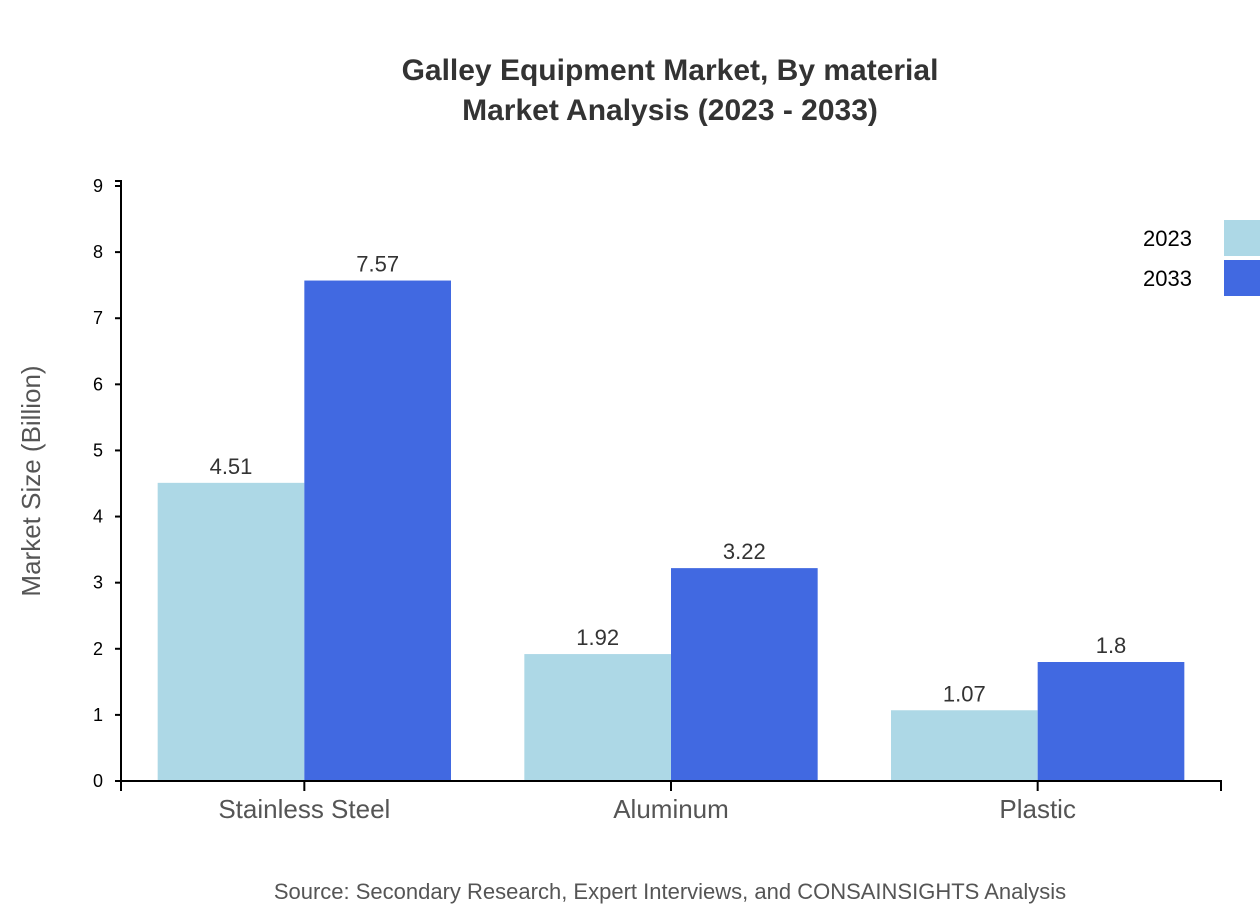 The width and height of the screenshot is (1260, 920). I want to click on y-tick-label: 6, so click(98, 384).